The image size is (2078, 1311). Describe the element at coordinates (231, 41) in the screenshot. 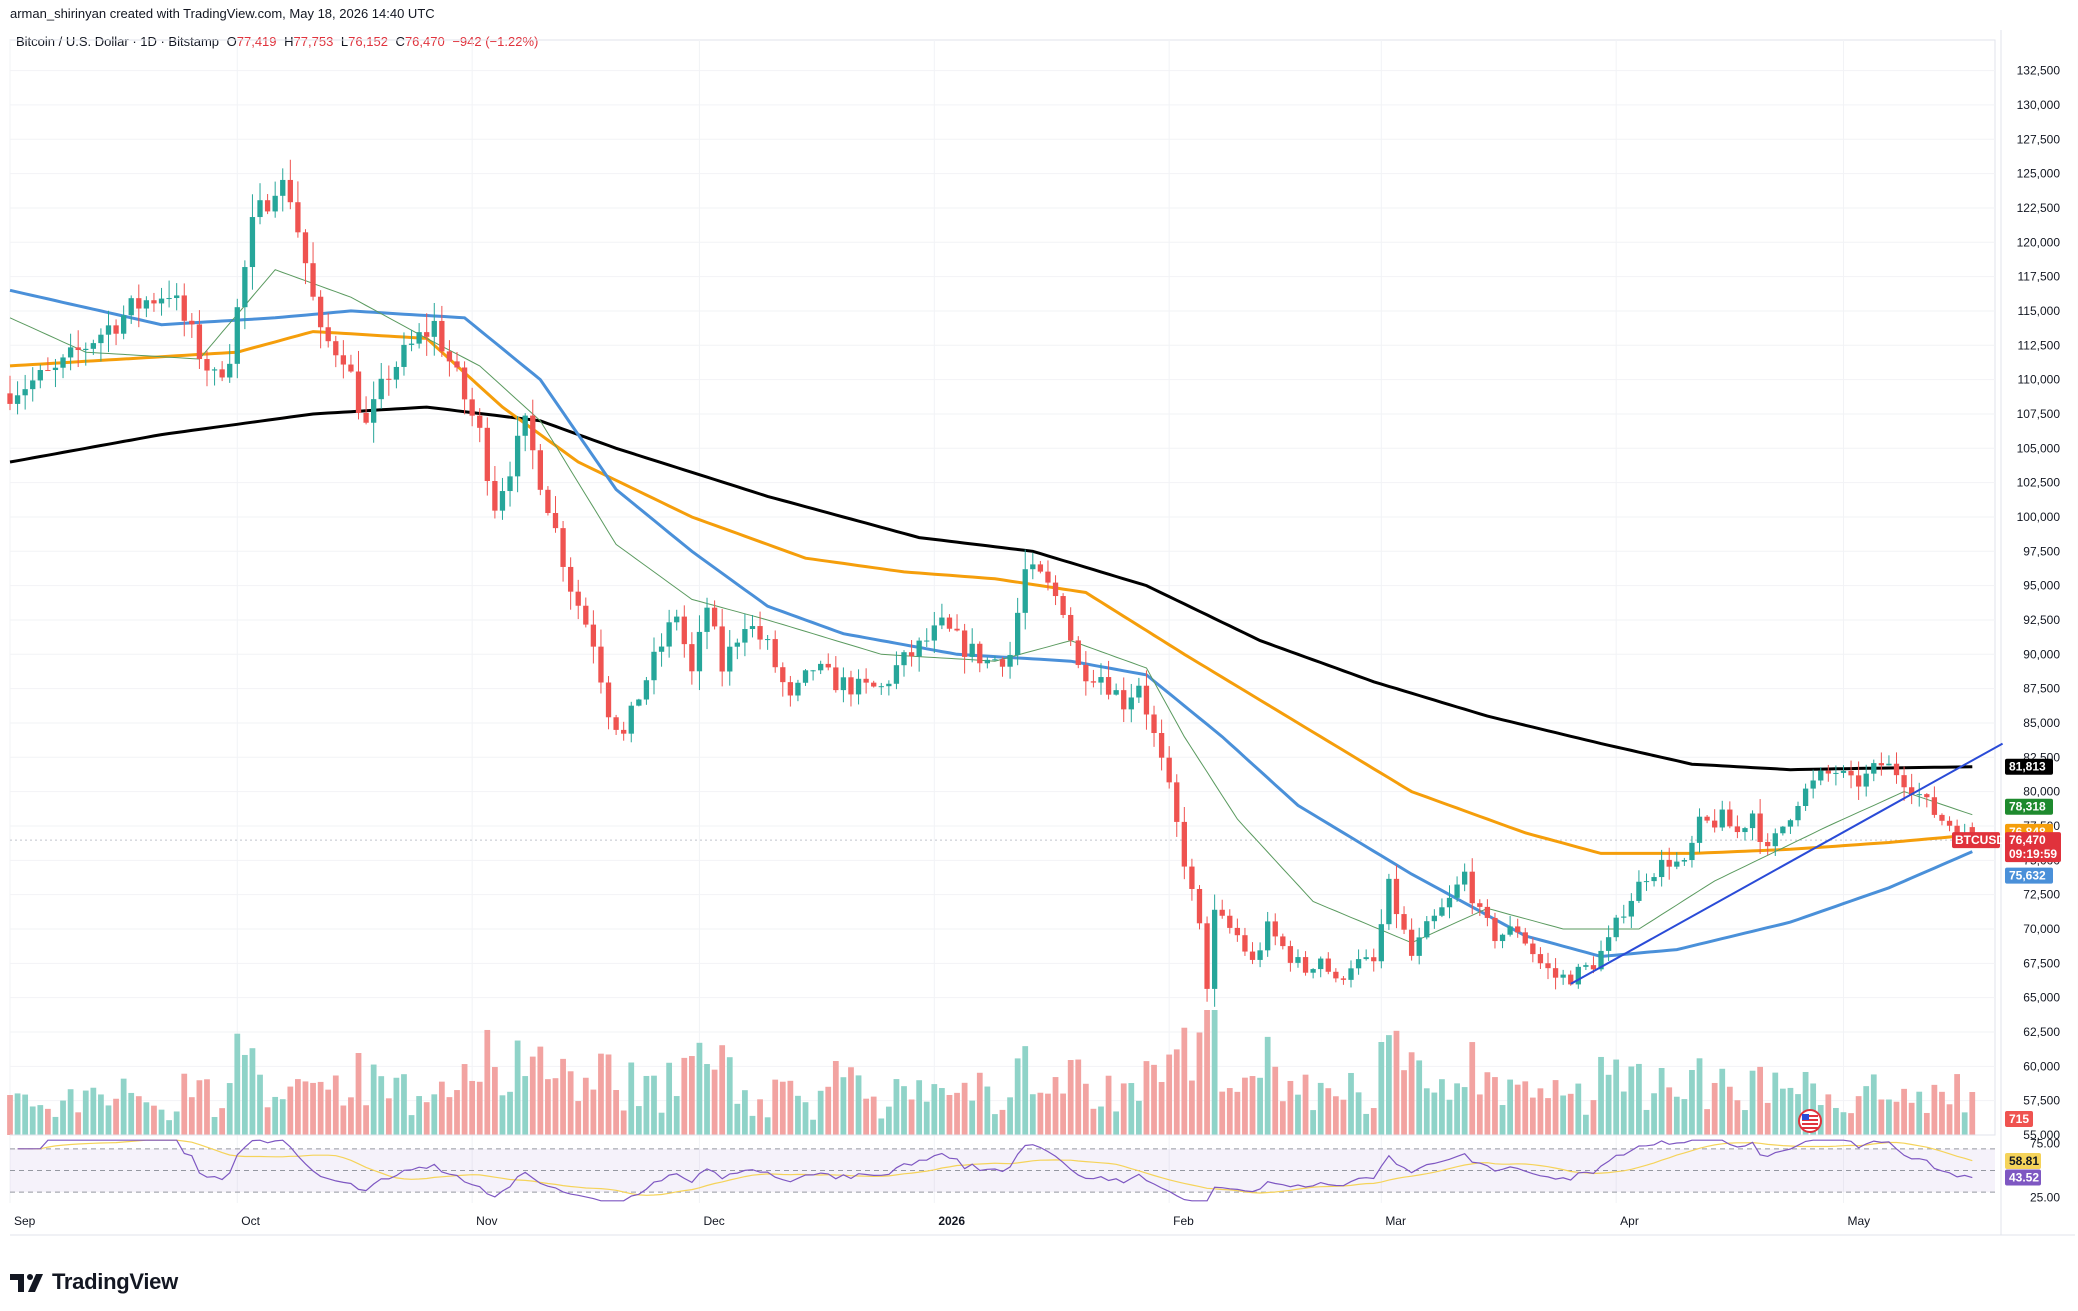

I see `ohlc-open-label: O` at that location.